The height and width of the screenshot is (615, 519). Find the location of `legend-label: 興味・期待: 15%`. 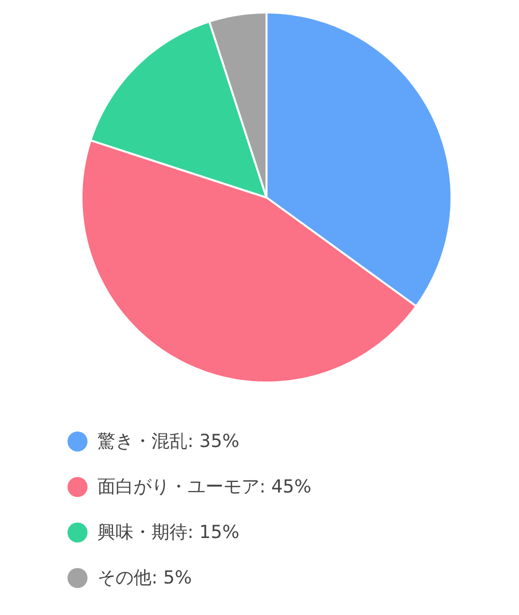

legend-label: 興味・期待: 15% is located at coordinates (169, 532).